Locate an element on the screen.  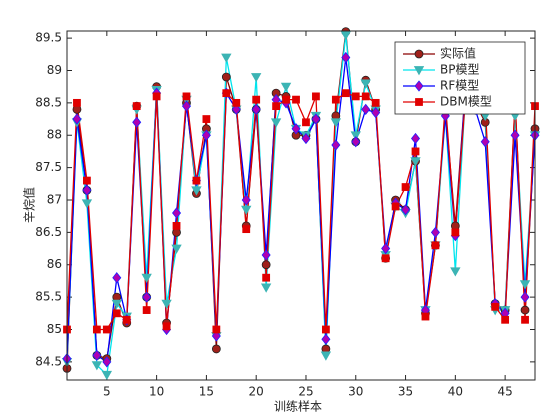
y-axis-label: 辛烷值 is located at coordinates (29, 205).